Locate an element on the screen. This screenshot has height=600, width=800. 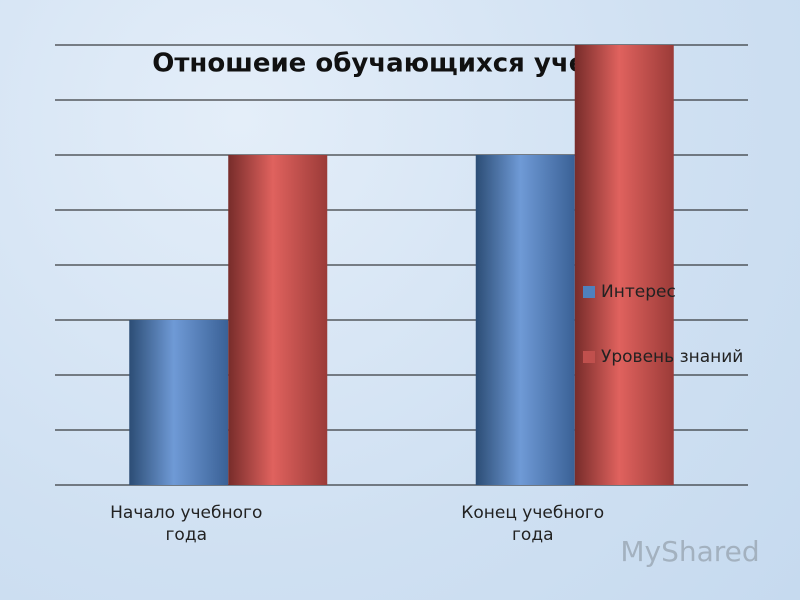
legend-label: Уровень знаний is located at coordinates (672, 357).